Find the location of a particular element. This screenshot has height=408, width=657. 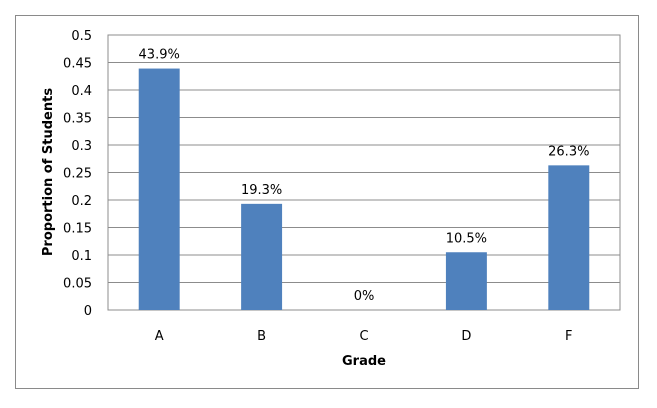

x-tick-label: C is located at coordinates (363, 336).